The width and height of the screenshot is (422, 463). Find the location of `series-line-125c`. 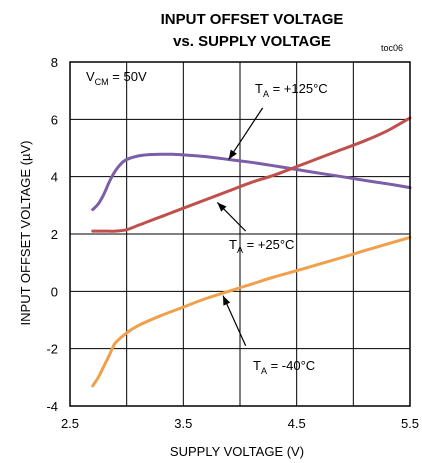

series-line-125c is located at coordinates (251, 182).